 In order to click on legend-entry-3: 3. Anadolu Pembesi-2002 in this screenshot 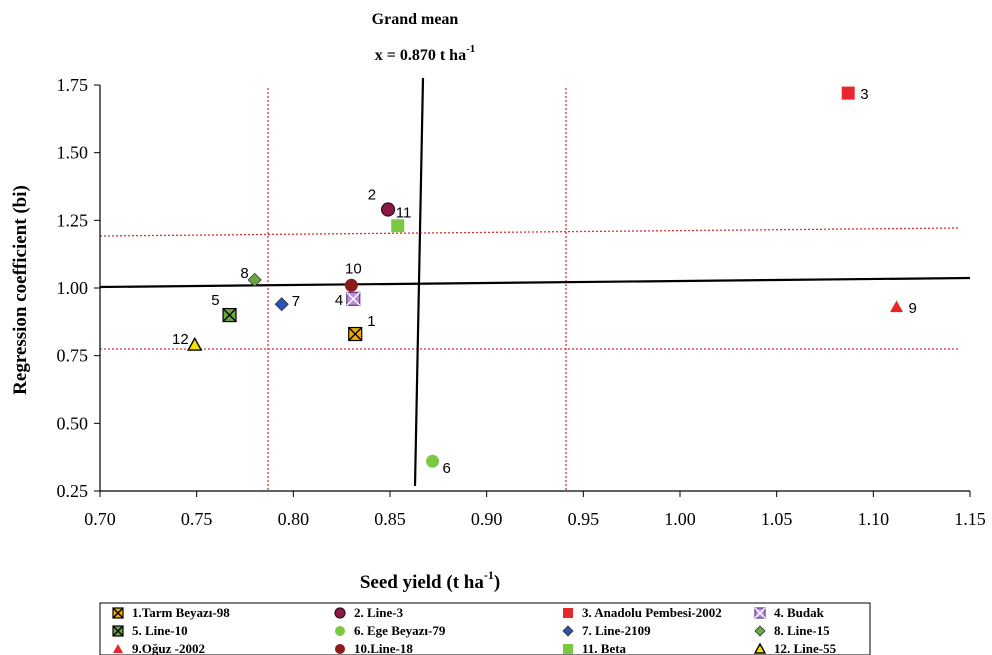, I will do `click(652, 612)`.